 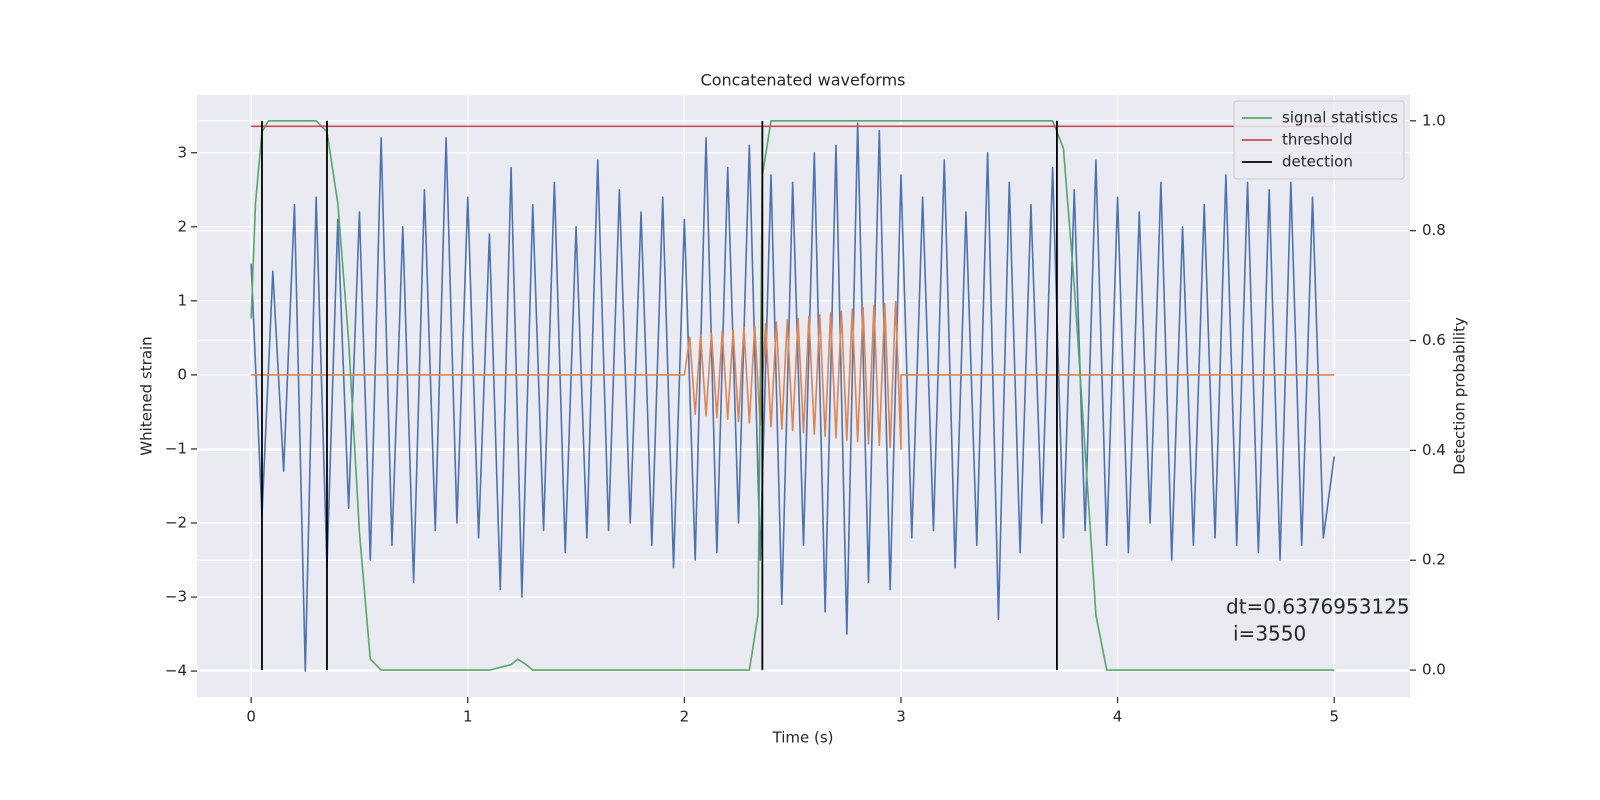 I want to click on y-axis-label: Whitened strain, so click(x=147, y=395).